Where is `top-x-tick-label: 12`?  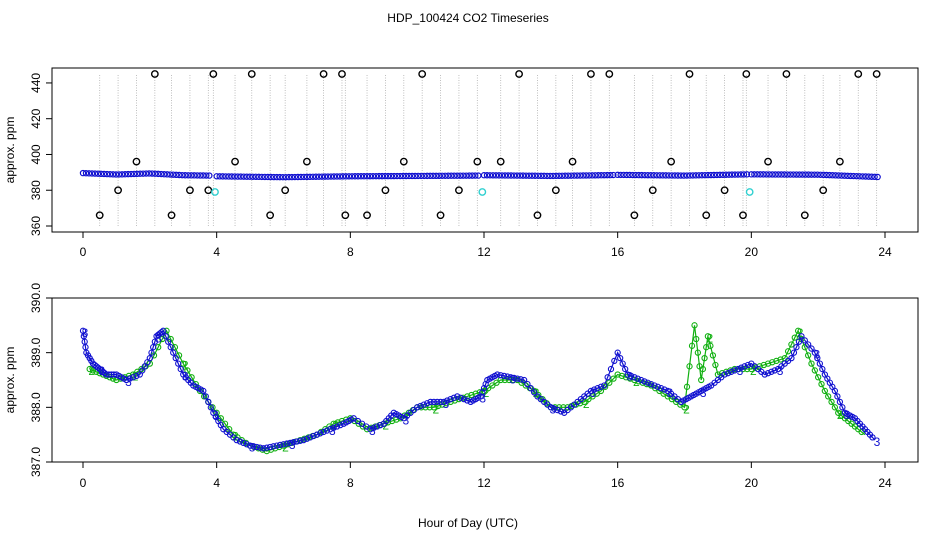
top-x-tick-label: 12 is located at coordinates (484, 252).